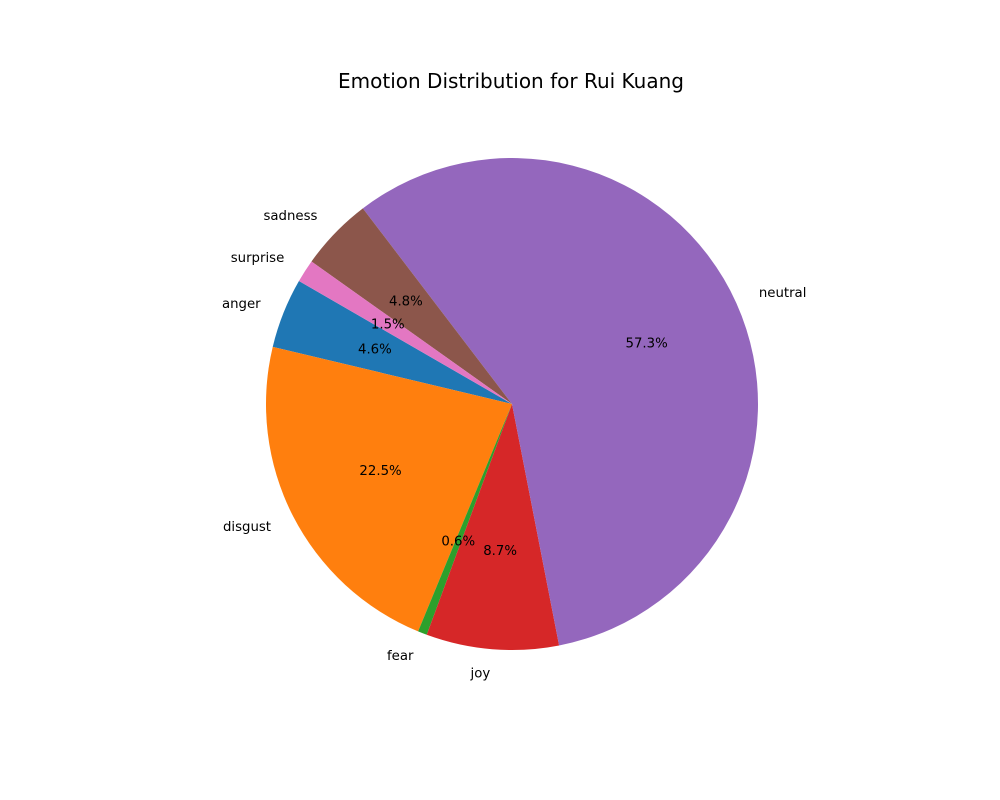 This screenshot has width=1000, height=800. What do you see at coordinates (406, 301) in the screenshot?
I see `percent-label-sadness: 4.8%` at bounding box center [406, 301].